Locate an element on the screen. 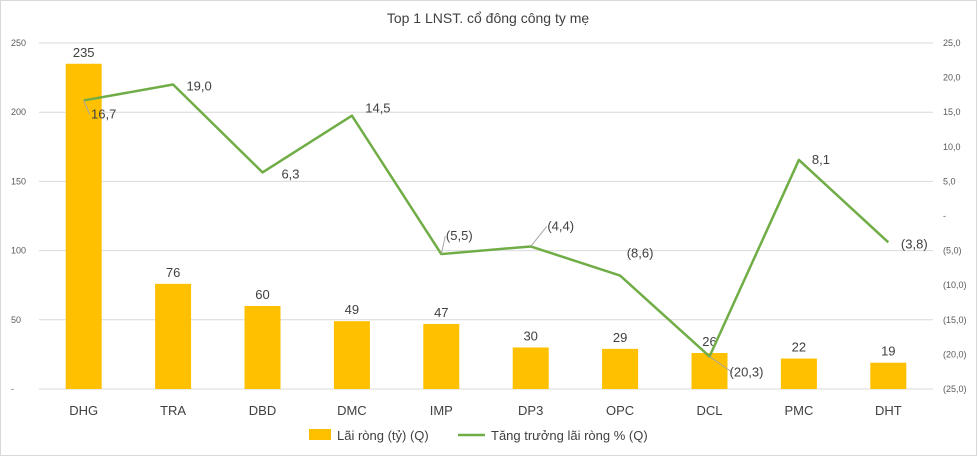  chart-title: Top 1 LNST. cổ đông công ty mẹ is located at coordinates (488, 18).